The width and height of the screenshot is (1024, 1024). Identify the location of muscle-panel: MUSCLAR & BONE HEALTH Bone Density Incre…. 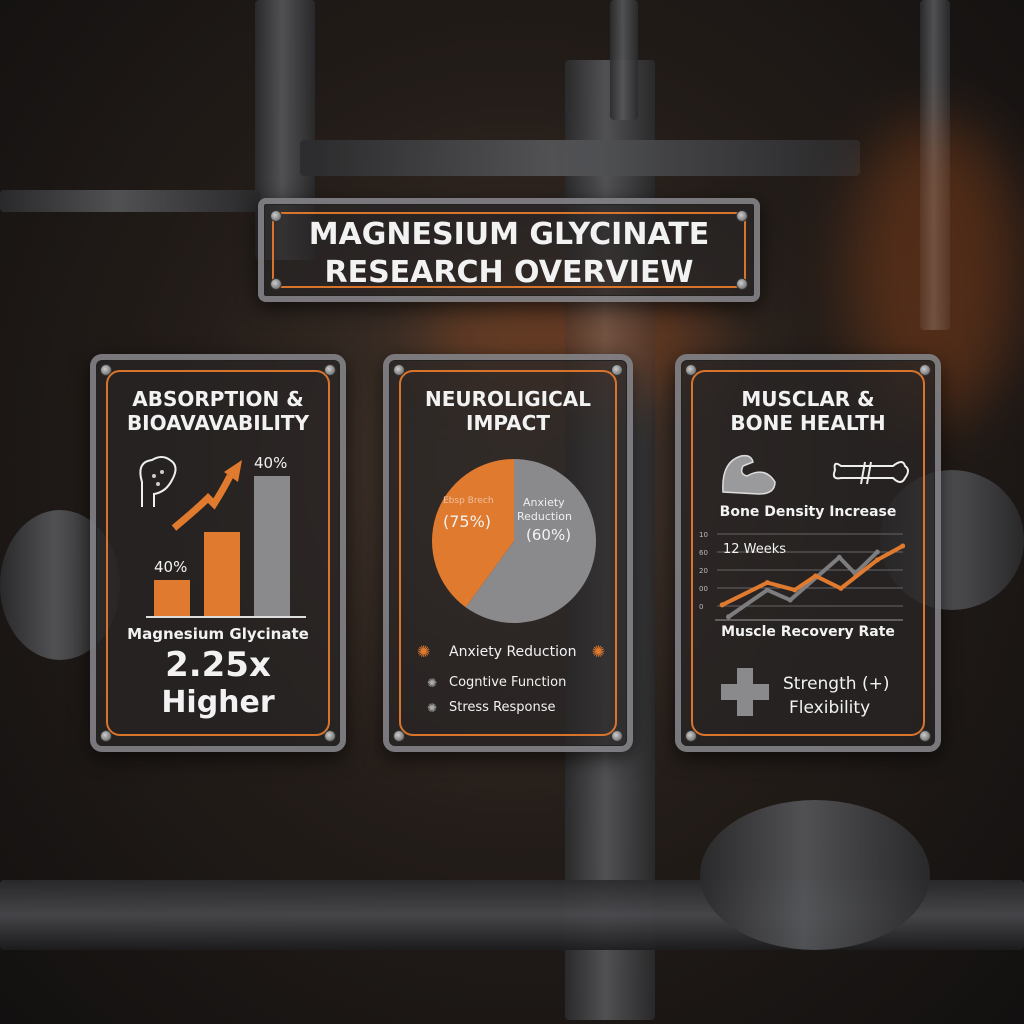
(808, 553).